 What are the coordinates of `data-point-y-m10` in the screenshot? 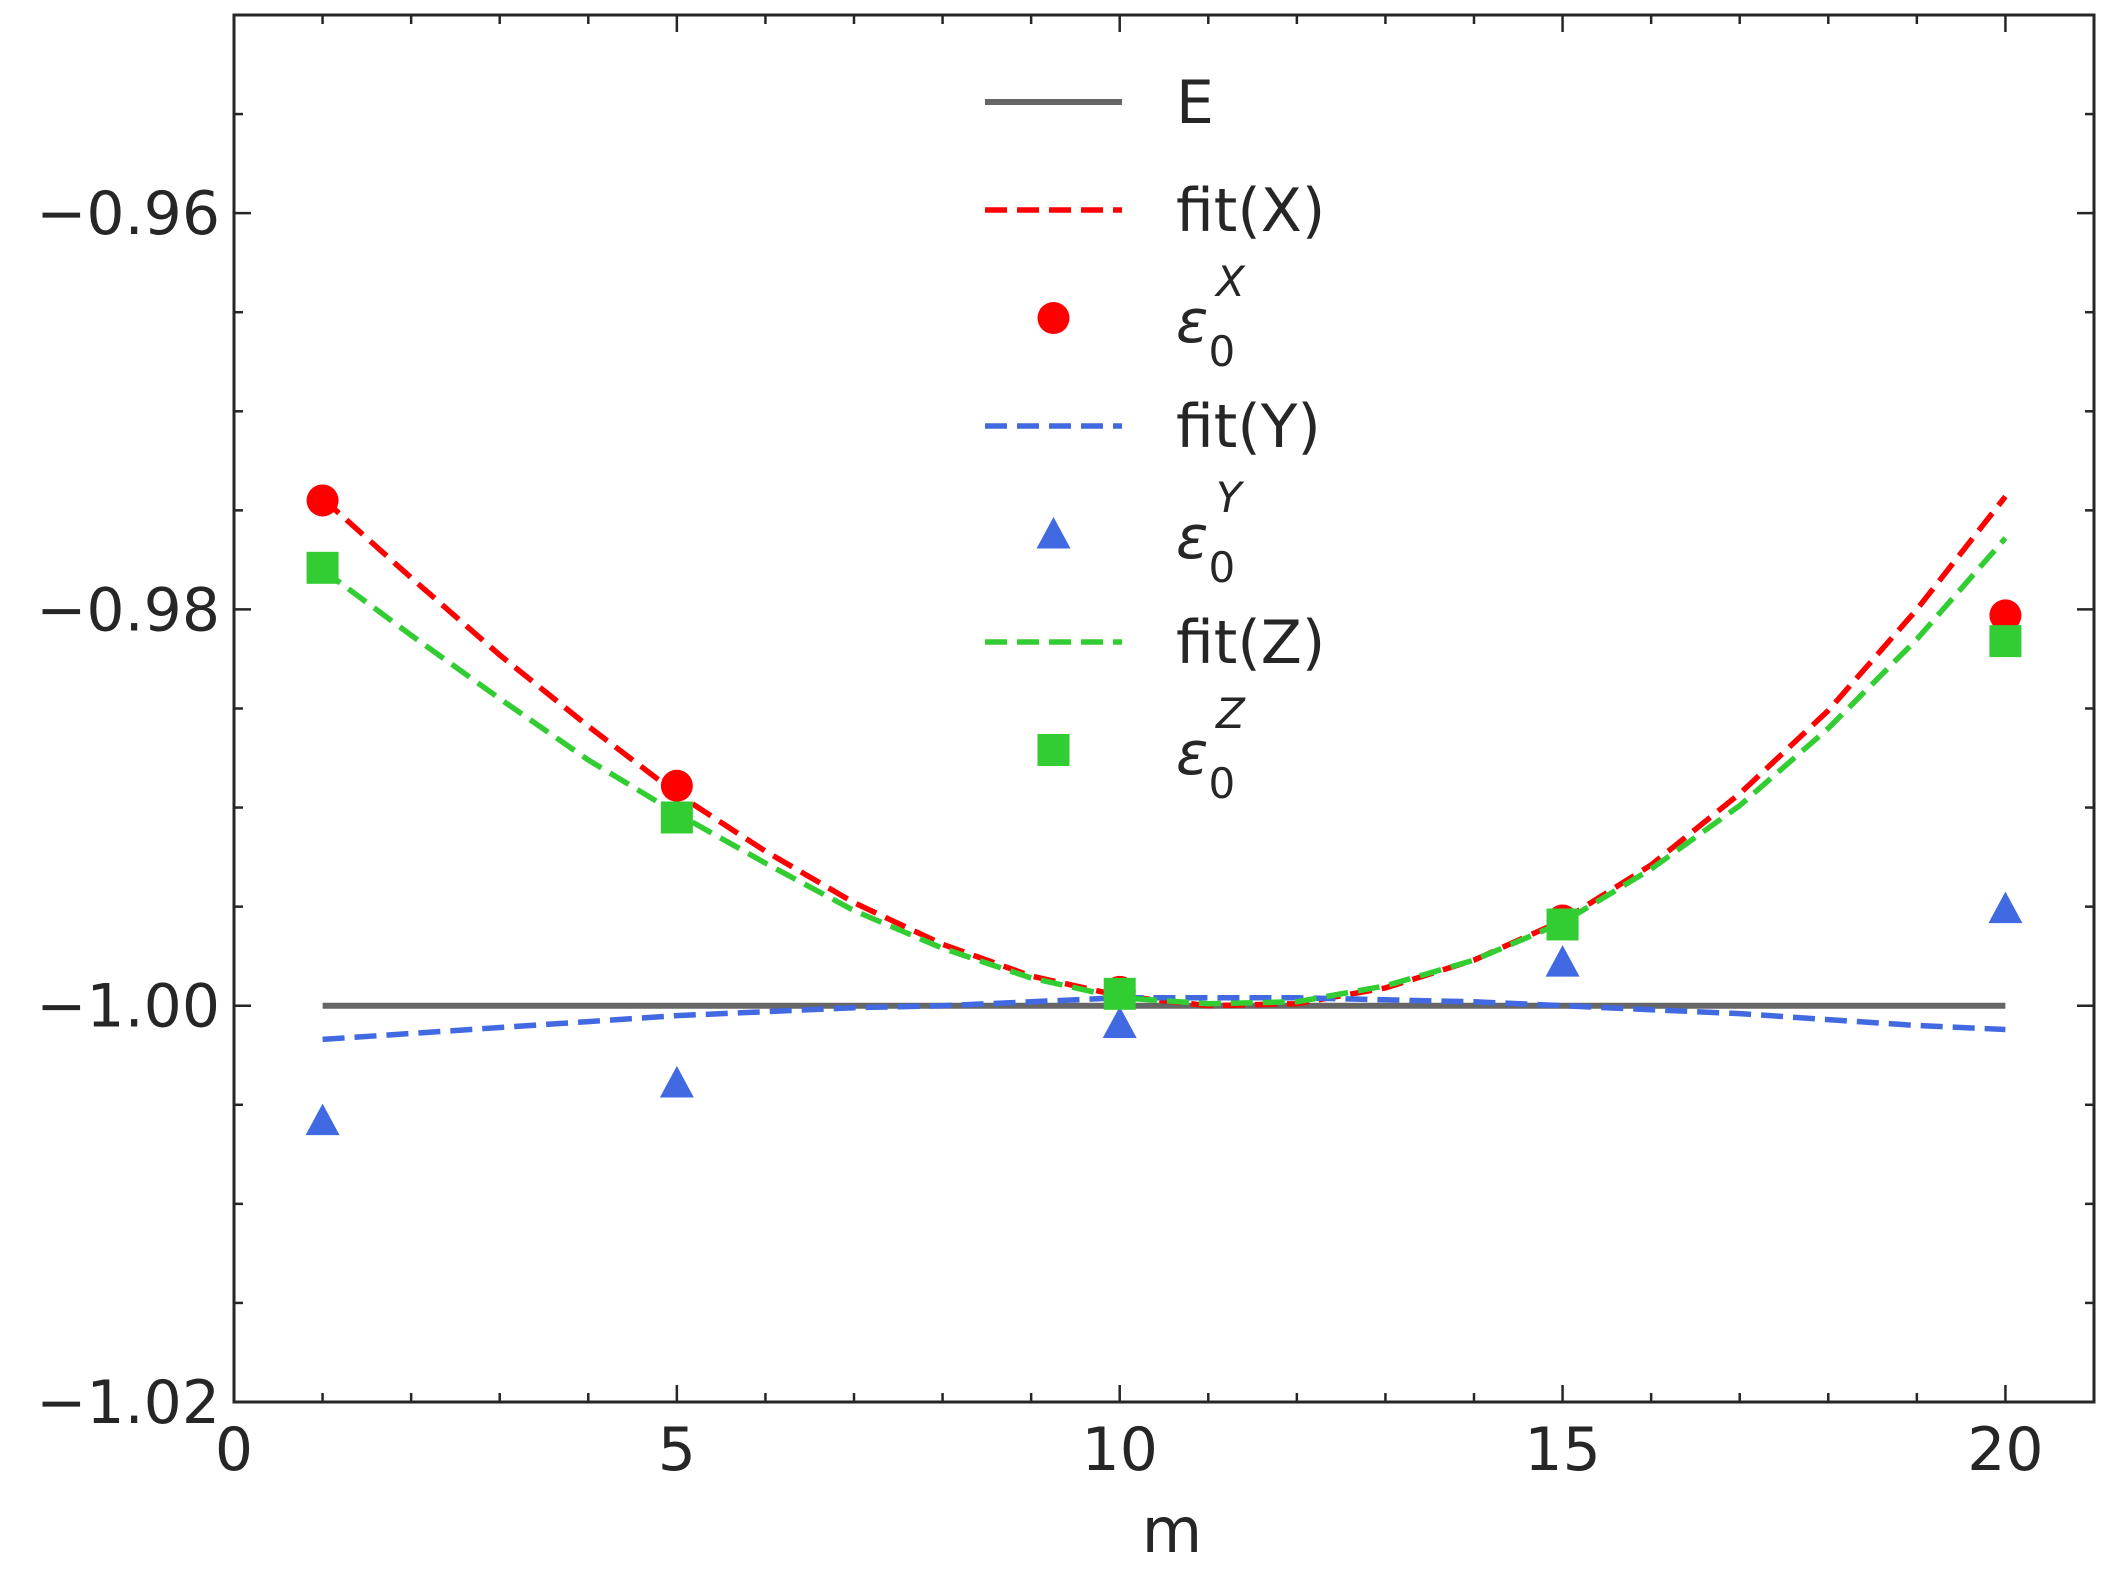 It's located at (1119, 1022).